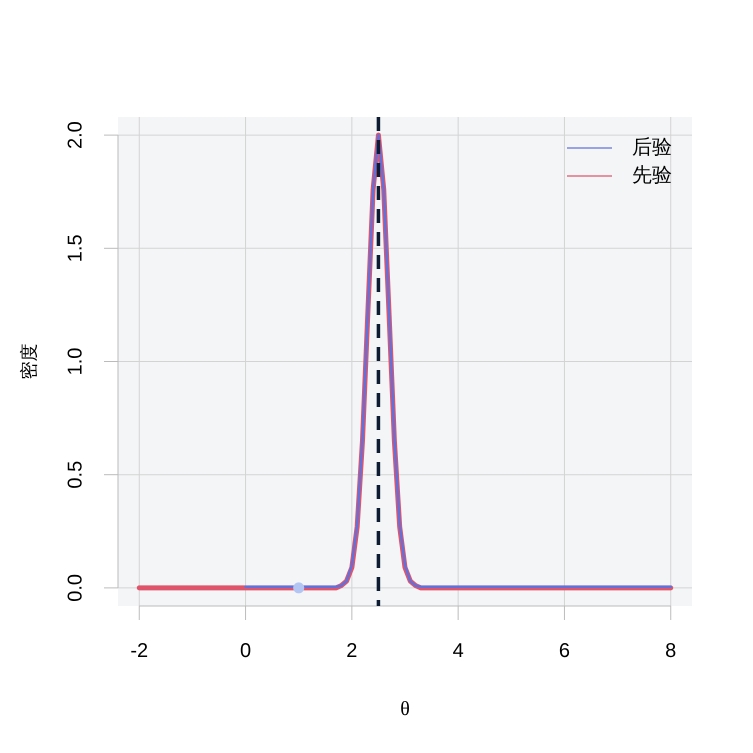  I want to click on x-tick-label: 4, so click(458, 651).